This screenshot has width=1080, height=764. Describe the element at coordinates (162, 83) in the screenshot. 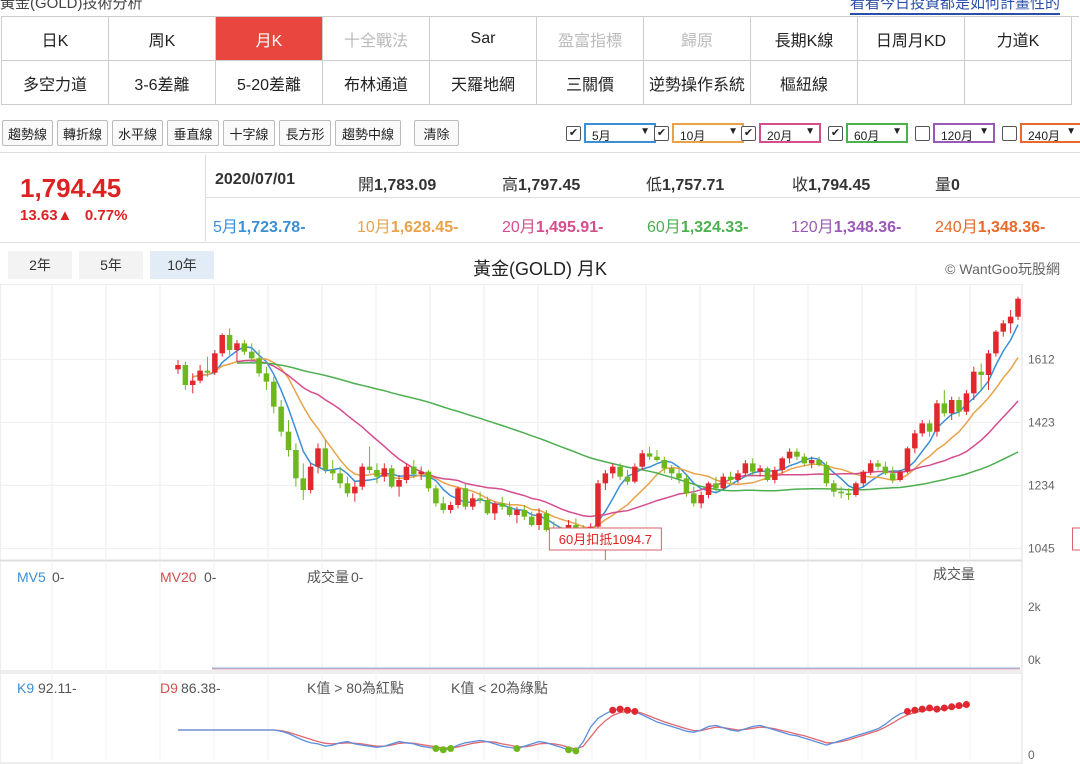

I see `tab-2: 3-6差離` at that location.